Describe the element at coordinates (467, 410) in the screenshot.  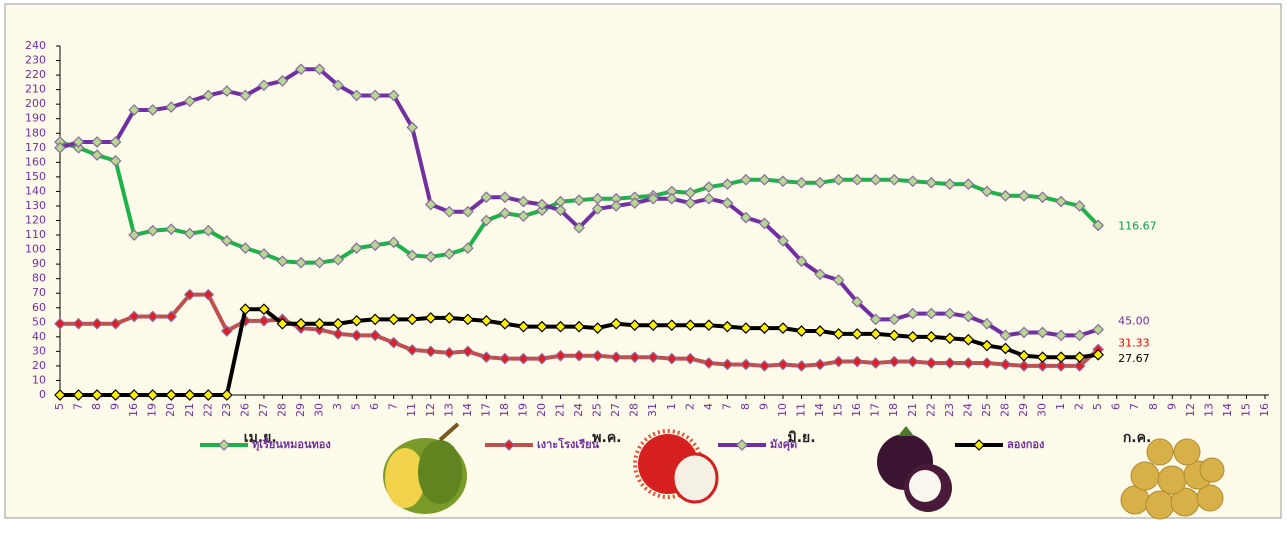
I see `x-tick-label: 14` at that location.